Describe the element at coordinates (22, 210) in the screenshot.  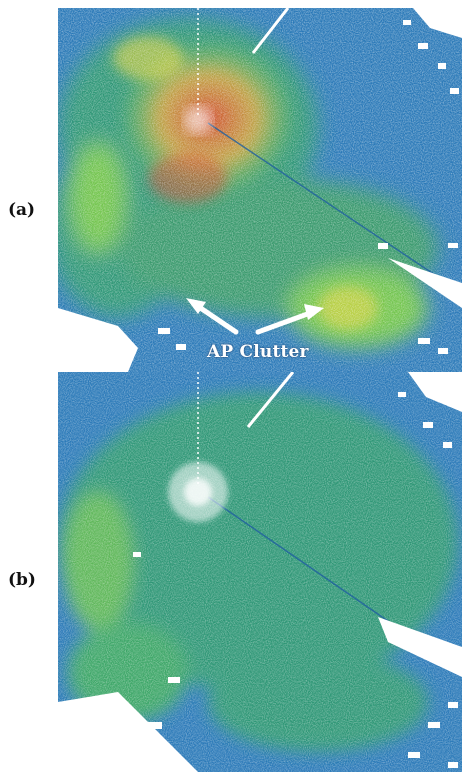
I see `panel-a-label: (a)` at that location.